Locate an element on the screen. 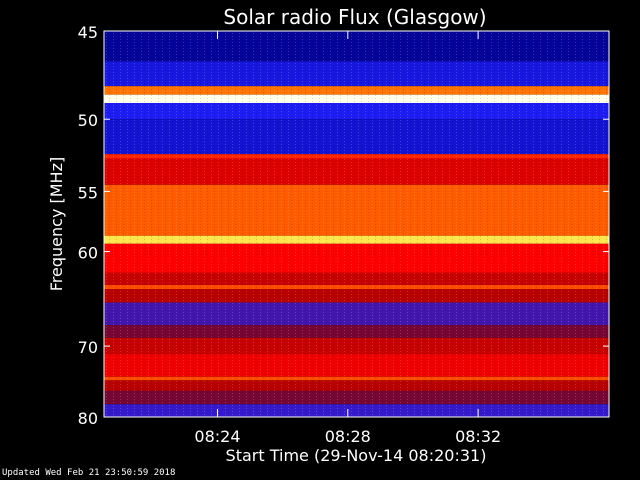 The width and height of the screenshot is (640, 480). x-tick-label-08:32: 08:32 is located at coordinates (478, 436).